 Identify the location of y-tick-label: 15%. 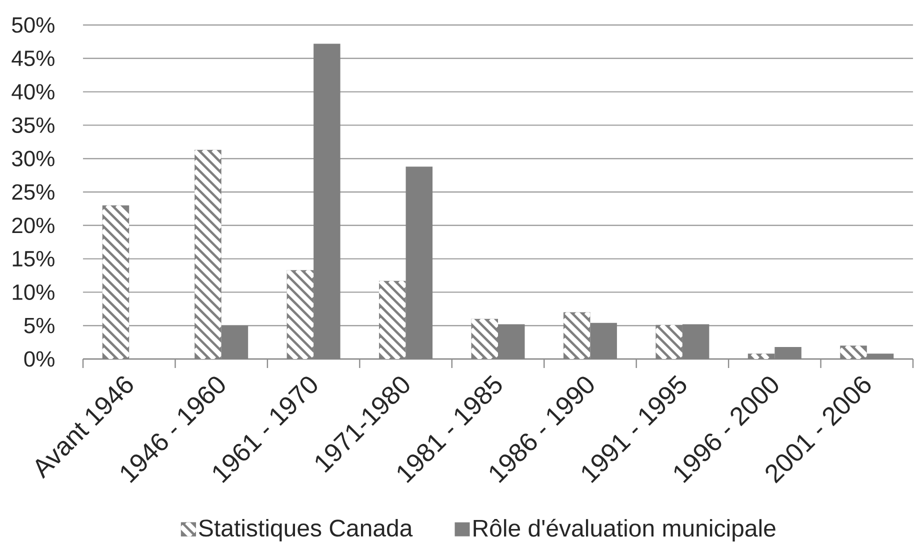
(33, 259).